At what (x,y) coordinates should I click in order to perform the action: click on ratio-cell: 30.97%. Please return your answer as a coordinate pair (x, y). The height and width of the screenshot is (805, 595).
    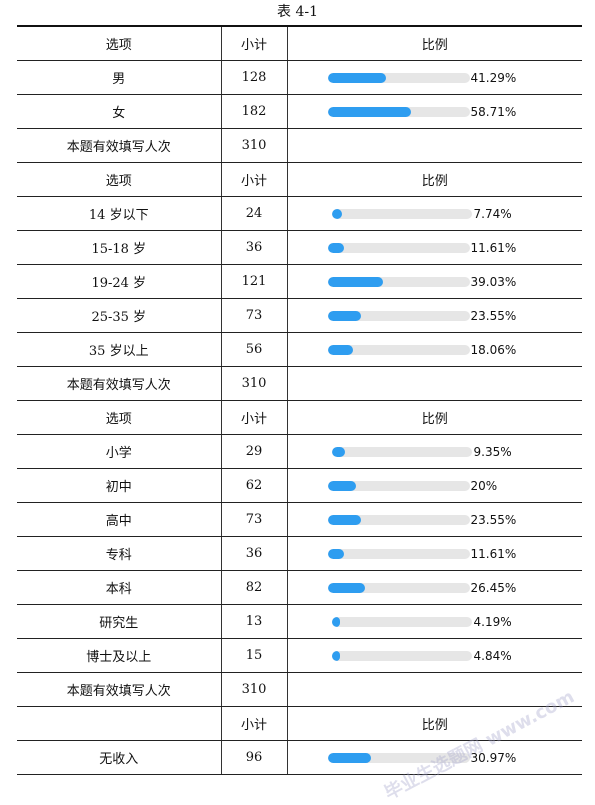
    Looking at the image, I should click on (434, 757).